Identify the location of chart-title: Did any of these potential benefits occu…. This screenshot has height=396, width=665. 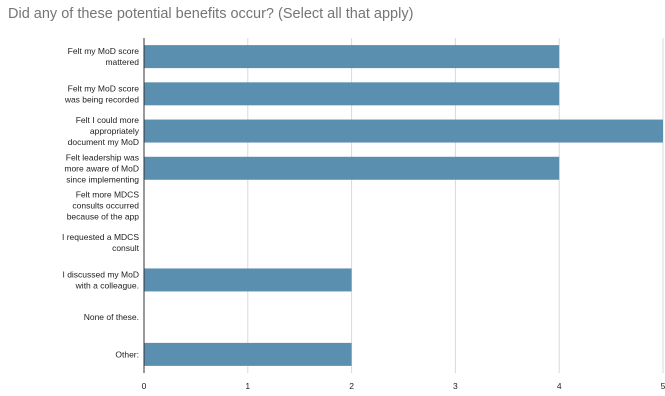
(211, 14).